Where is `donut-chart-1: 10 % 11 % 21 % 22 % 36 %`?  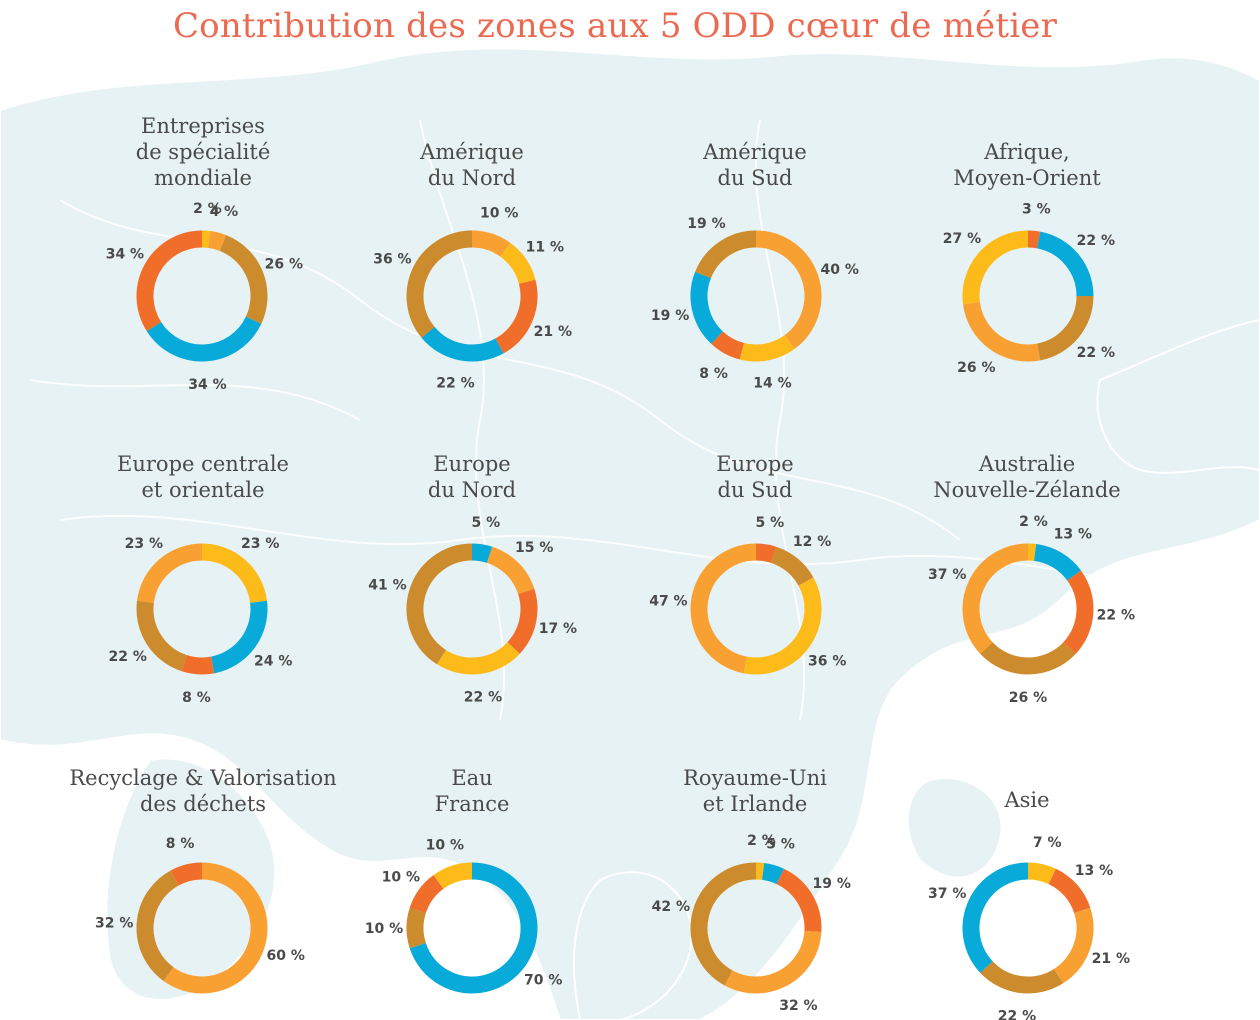 donut-chart-1: 10 % 11 % 21 % 22 % 36 % is located at coordinates (472, 298).